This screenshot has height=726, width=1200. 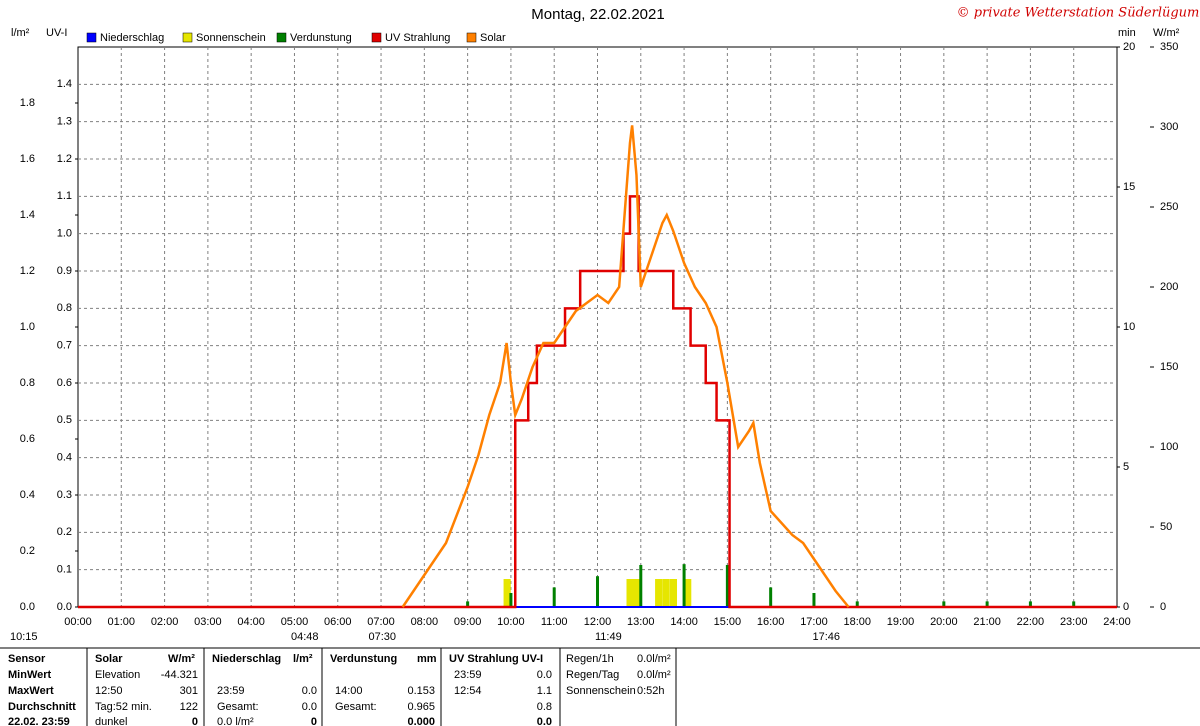 What do you see at coordinates (1129, 327) in the screenshot?
I see `y3-tick-label: 10` at bounding box center [1129, 327].